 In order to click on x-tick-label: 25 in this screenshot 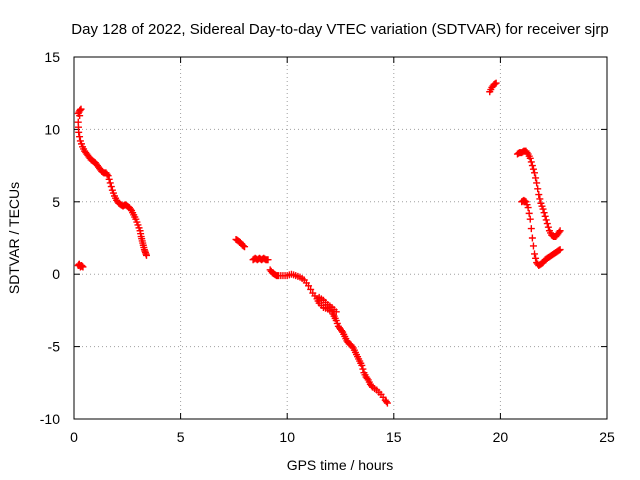, I will do `click(607, 437)`.